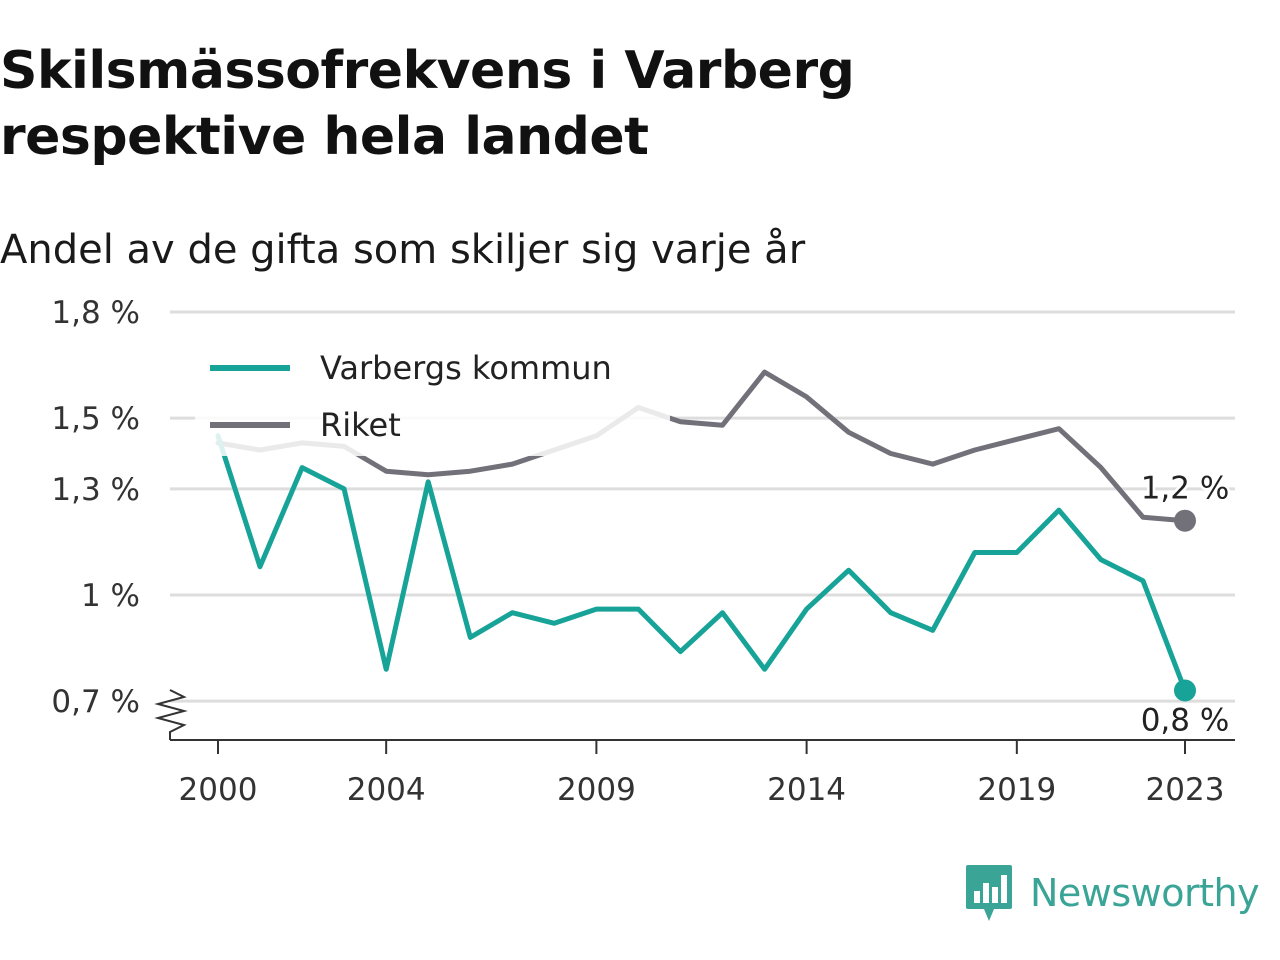 Image resolution: width=1280 pixels, height=960 pixels. I want to click on legend-background, so click(432, 397).